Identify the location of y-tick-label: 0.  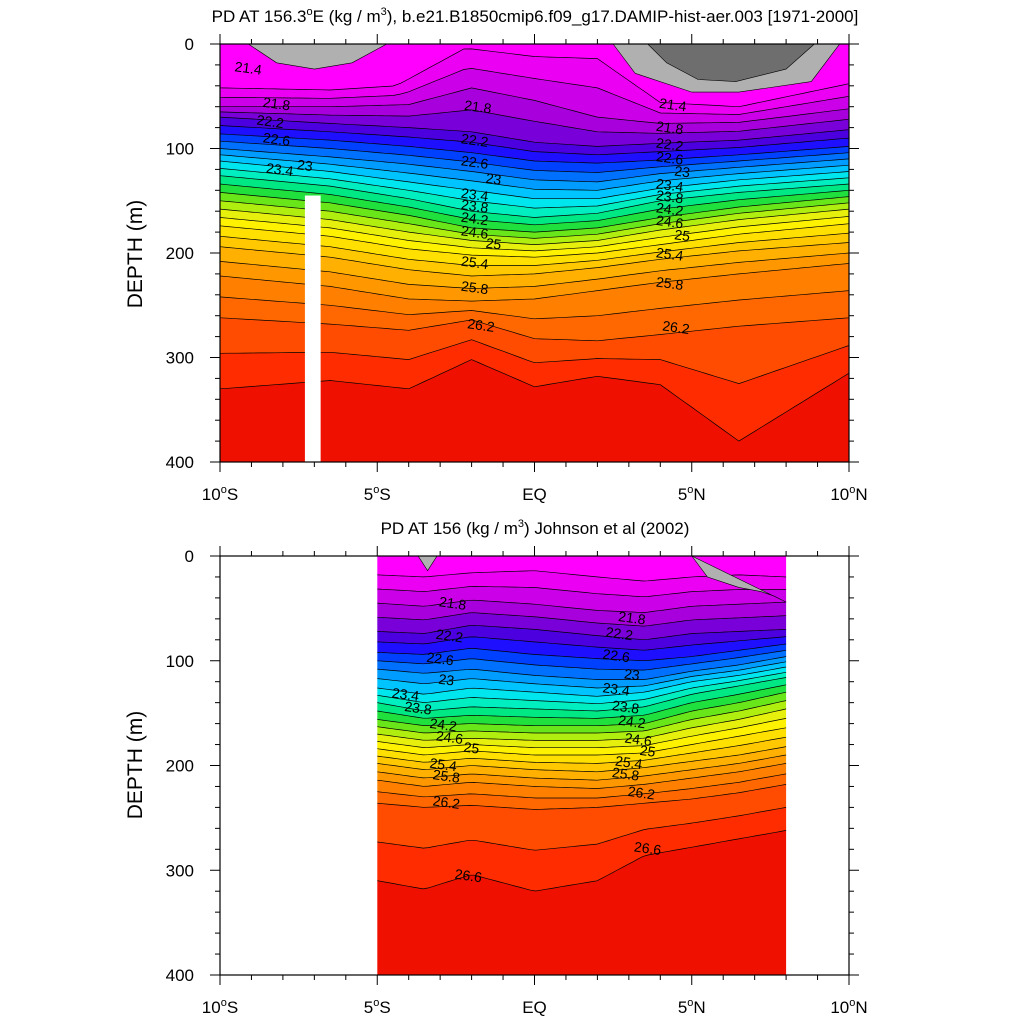
(189, 556).